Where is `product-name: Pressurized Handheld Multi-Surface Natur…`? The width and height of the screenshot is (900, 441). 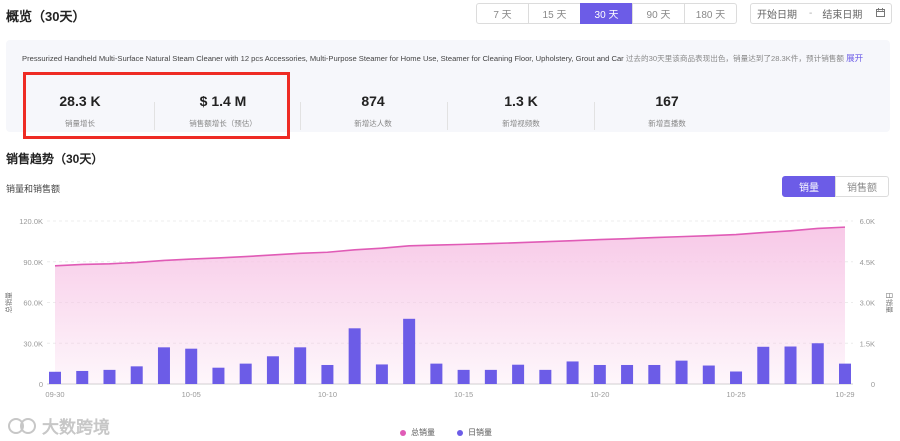 product-name: Pressurized Handheld Multi-Surface Natur… is located at coordinates (323, 58).